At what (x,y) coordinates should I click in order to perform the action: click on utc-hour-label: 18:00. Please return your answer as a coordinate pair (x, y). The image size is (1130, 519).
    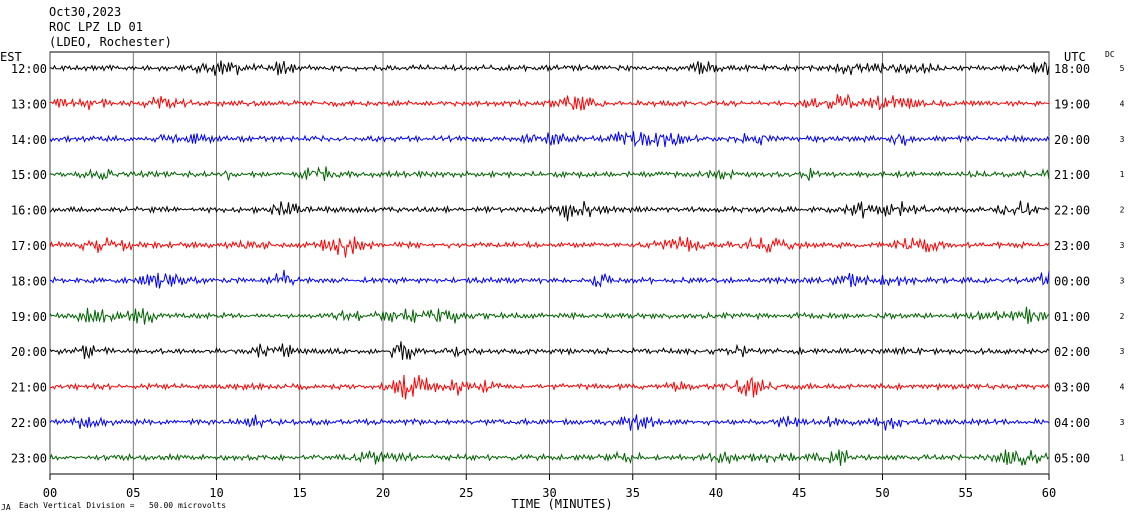
    Looking at the image, I should click on (1072, 69).